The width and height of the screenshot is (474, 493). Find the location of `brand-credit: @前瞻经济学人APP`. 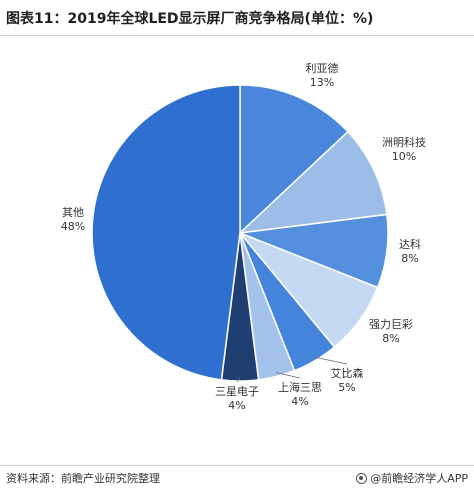

brand-credit: @前瞻经济学人APP is located at coordinates (412, 478).